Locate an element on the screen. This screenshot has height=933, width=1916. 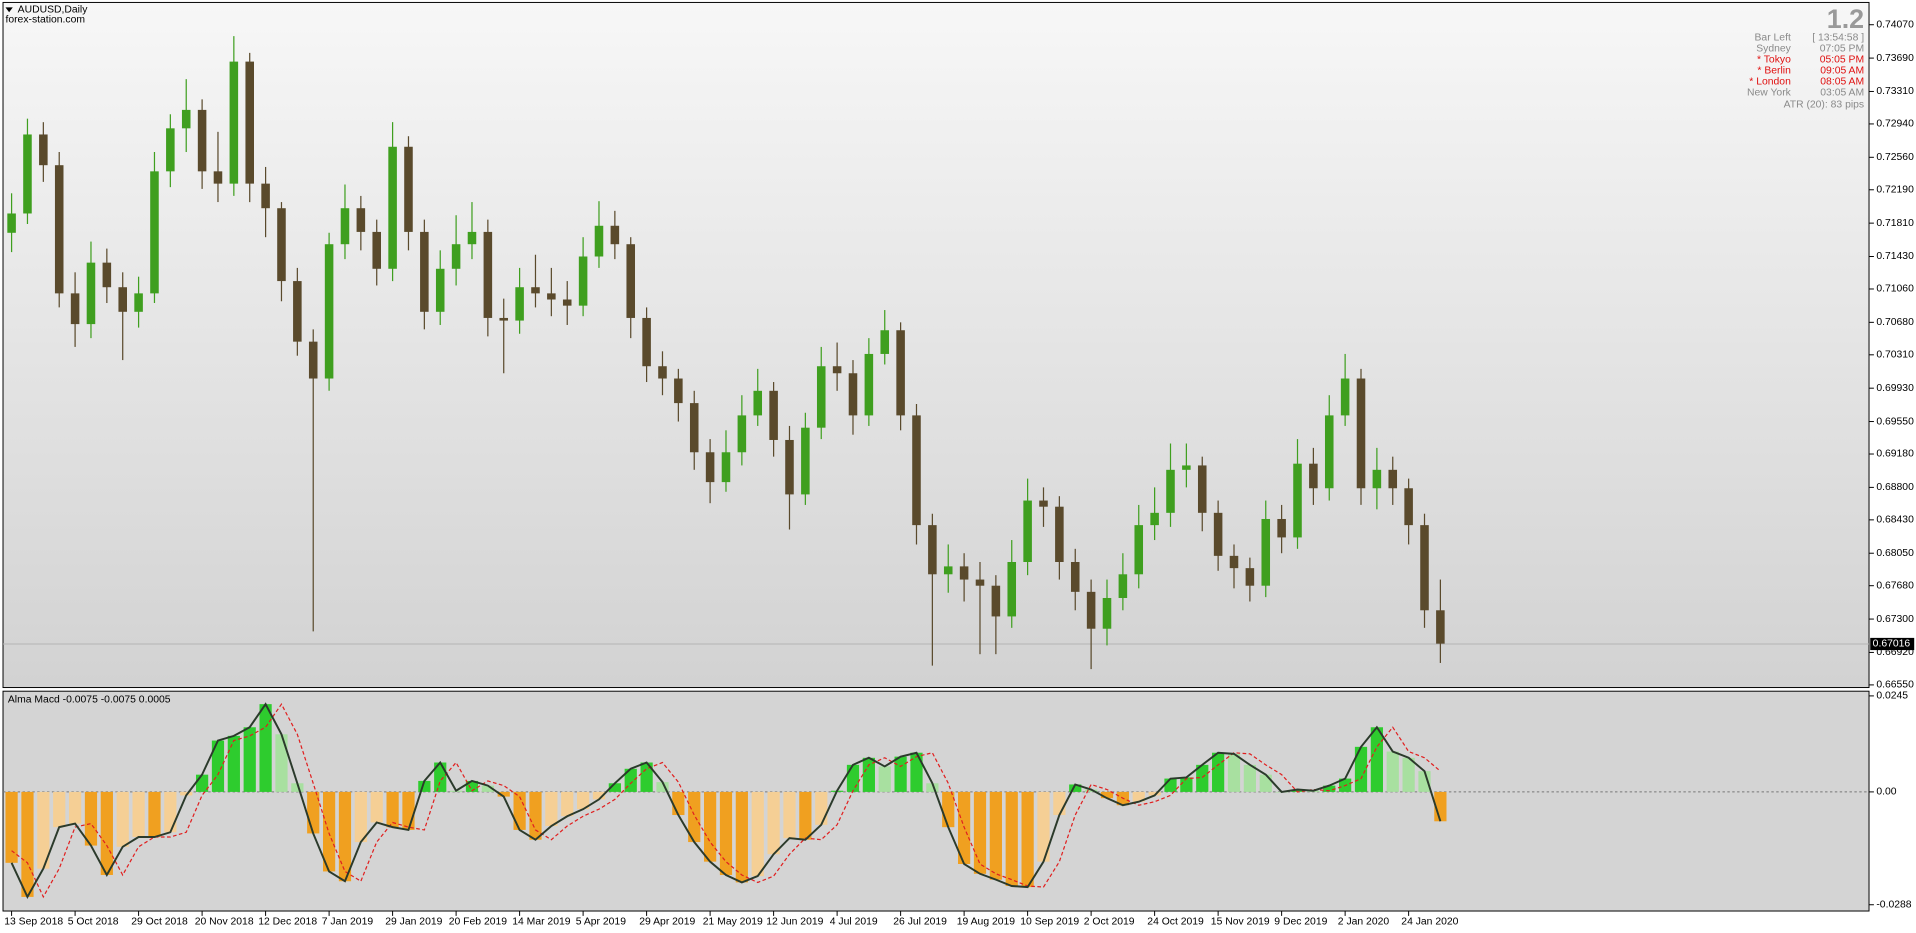
y-tick-label: -0.0288 is located at coordinates (1893, 904).